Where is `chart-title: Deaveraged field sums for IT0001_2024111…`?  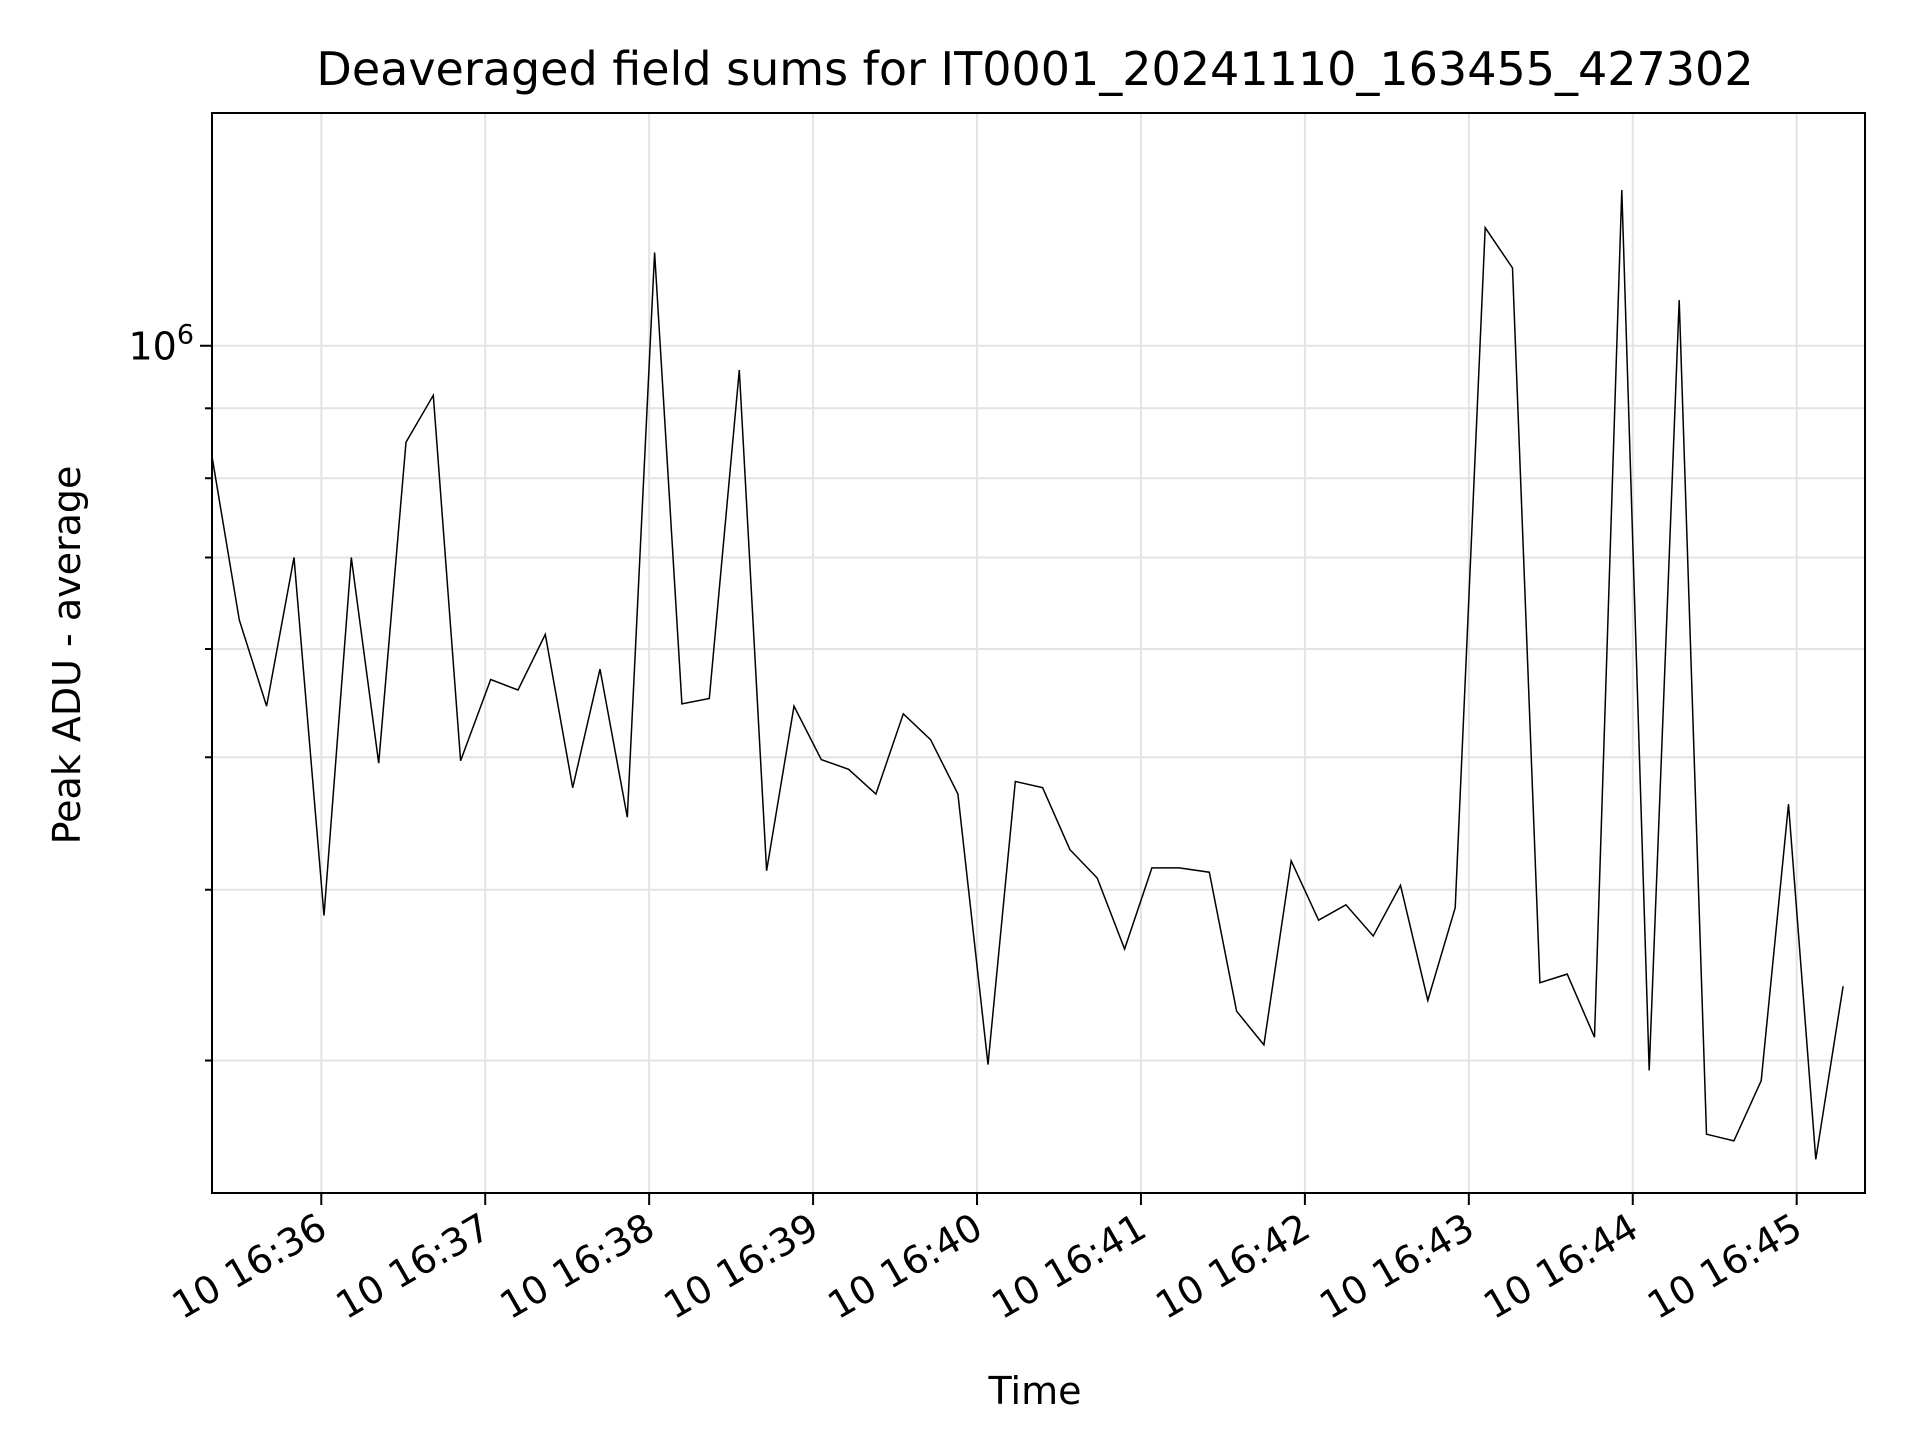
chart-title: Deaveraged field sums for IT0001_2024111… is located at coordinates (1034, 69).